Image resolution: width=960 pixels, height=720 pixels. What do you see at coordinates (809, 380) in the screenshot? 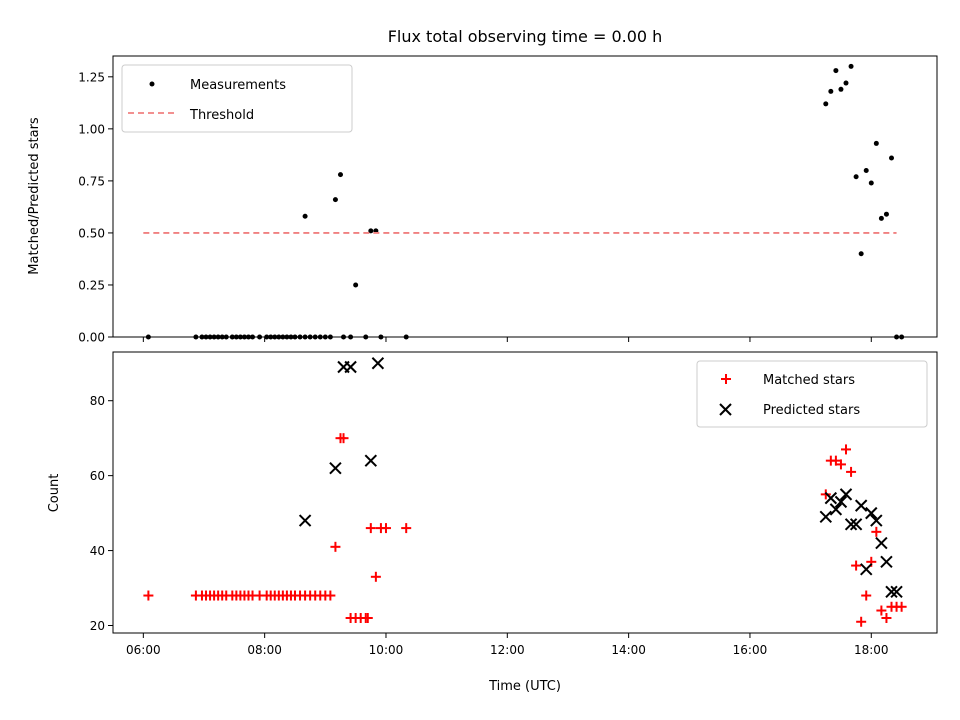
I see `legend-matched-label: Matched stars` at bounding box center [809, 380].